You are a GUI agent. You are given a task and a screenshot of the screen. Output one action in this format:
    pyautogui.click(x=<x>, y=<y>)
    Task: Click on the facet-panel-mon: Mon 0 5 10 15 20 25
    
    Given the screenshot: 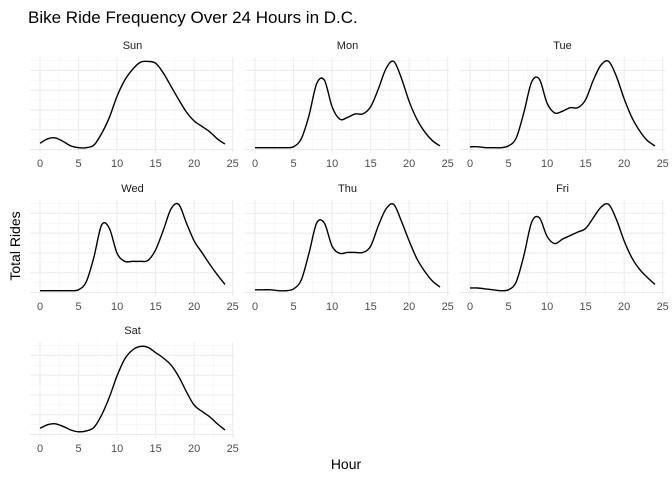 What is the action you would take?
    pyautogui.click(x=349, y=105)
    